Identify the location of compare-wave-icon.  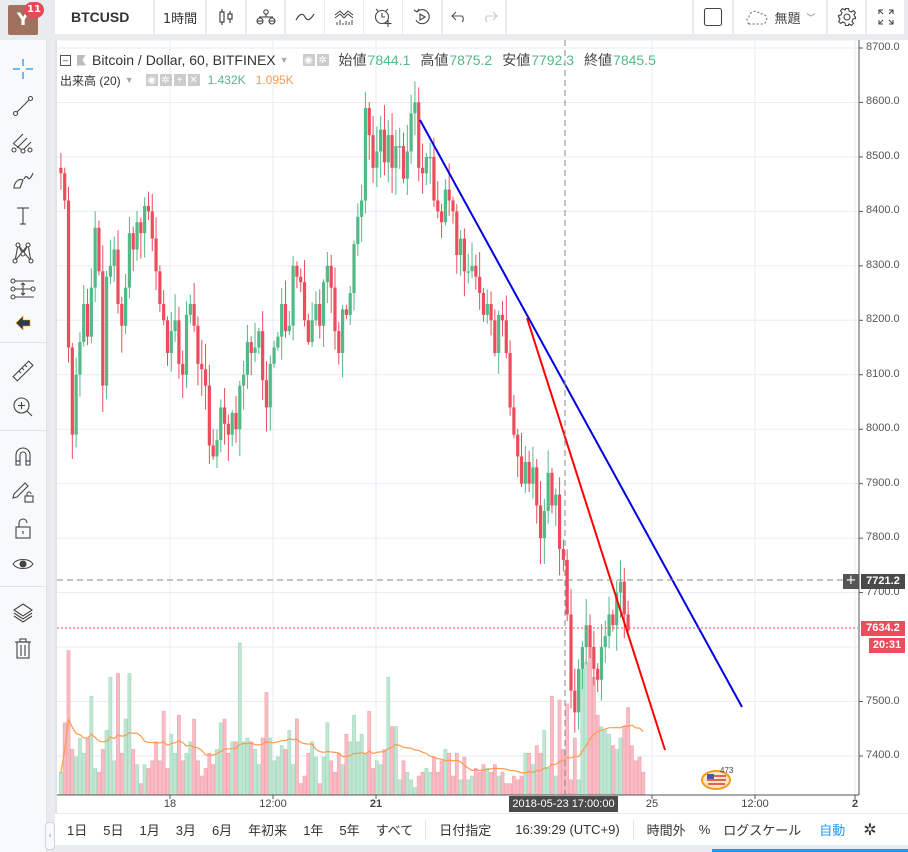
(305, 17).